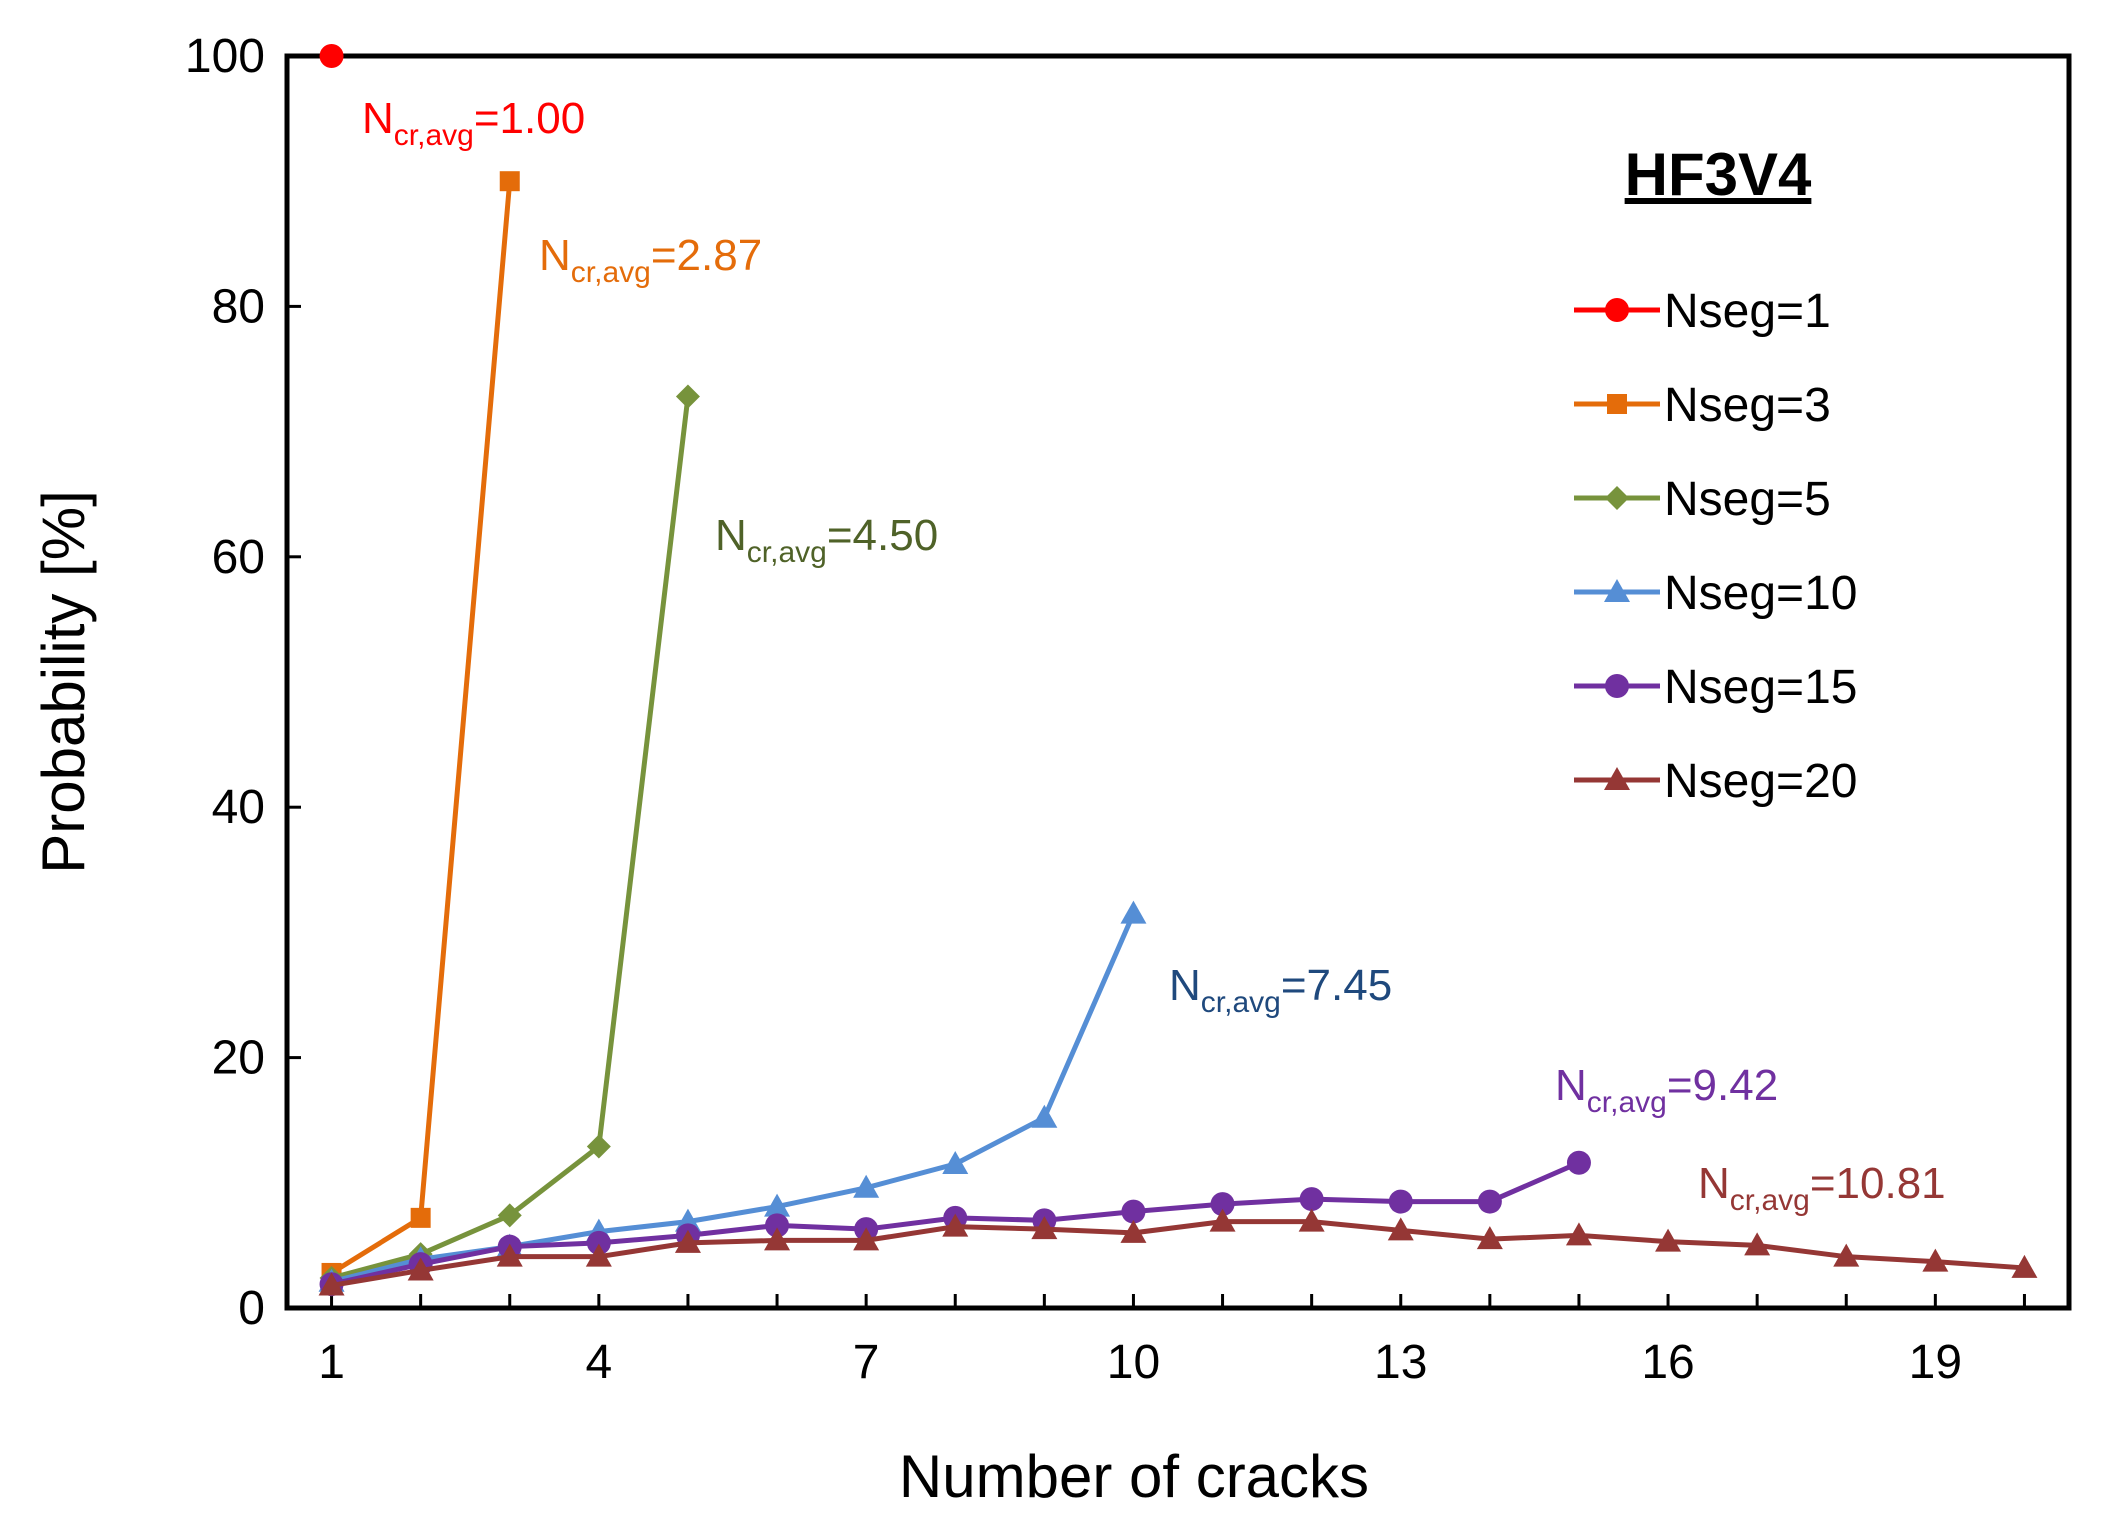 This screenshot has width=2106, height=1528. Describe the element at coordinates (866, 1362) in the screenshot. I see `x-tick-label: 7` at that location.